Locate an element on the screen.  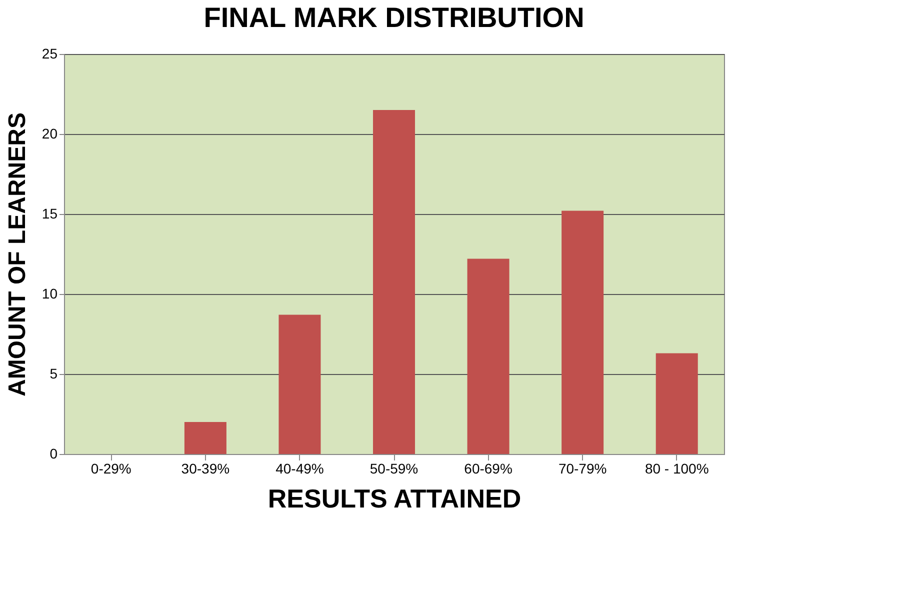
chart-title: FINAL MARK DISTRIBUTION is located at coordinates (394, 17).